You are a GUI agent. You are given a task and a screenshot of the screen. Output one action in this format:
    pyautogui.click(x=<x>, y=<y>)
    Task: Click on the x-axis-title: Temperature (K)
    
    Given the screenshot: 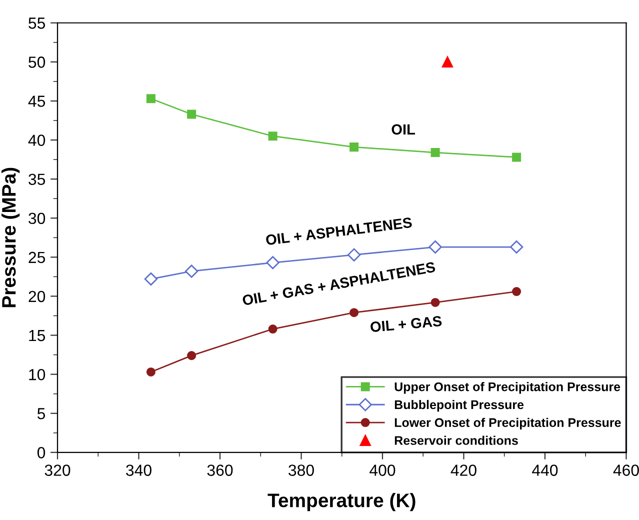 What is the action you would take?
    pyautogui.click(x=342, y=502)
    